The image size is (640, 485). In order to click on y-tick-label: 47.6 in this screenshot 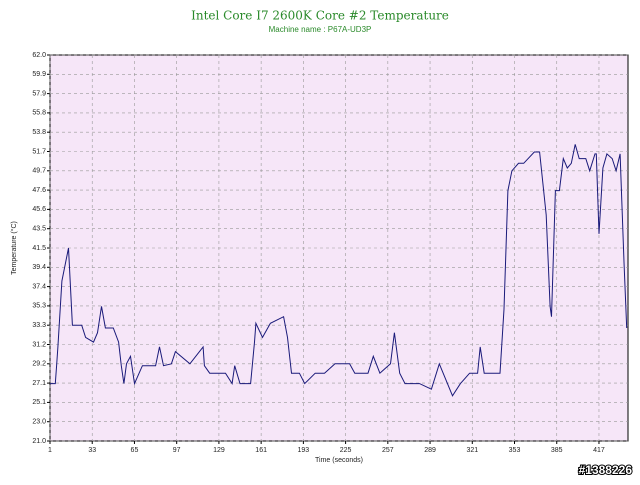, I will do `click(39, 190)`.